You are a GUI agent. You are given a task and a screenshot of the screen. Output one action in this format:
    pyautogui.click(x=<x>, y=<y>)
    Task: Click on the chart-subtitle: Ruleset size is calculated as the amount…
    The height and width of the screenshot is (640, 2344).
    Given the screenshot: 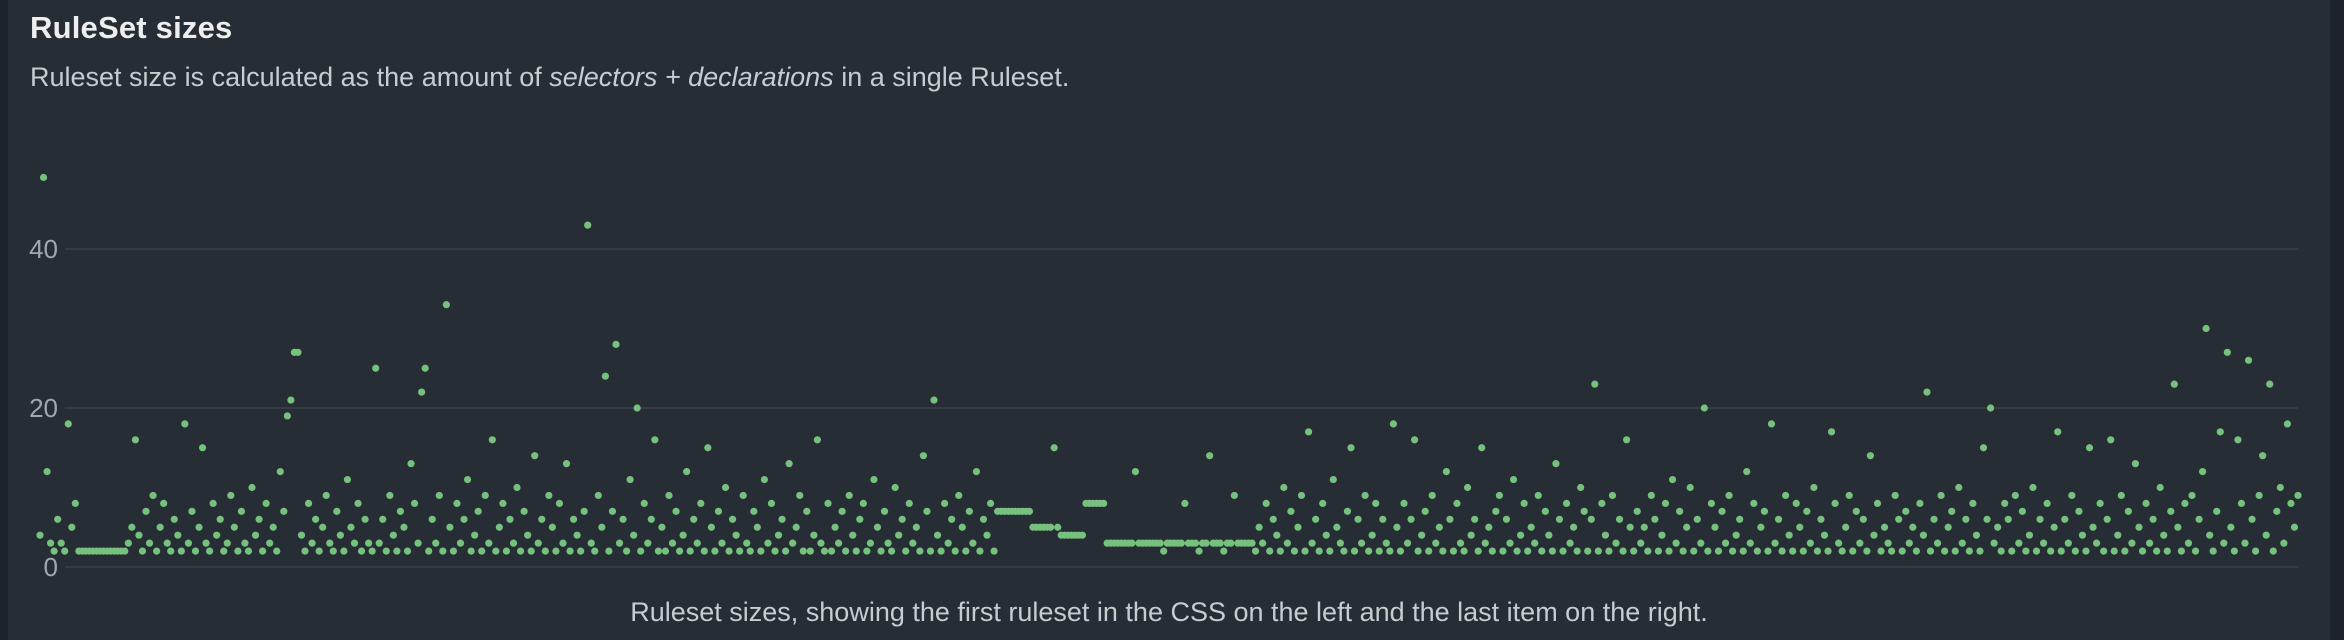 What is the action you would take?
    pyautogui.click(x=549, y=77)
    